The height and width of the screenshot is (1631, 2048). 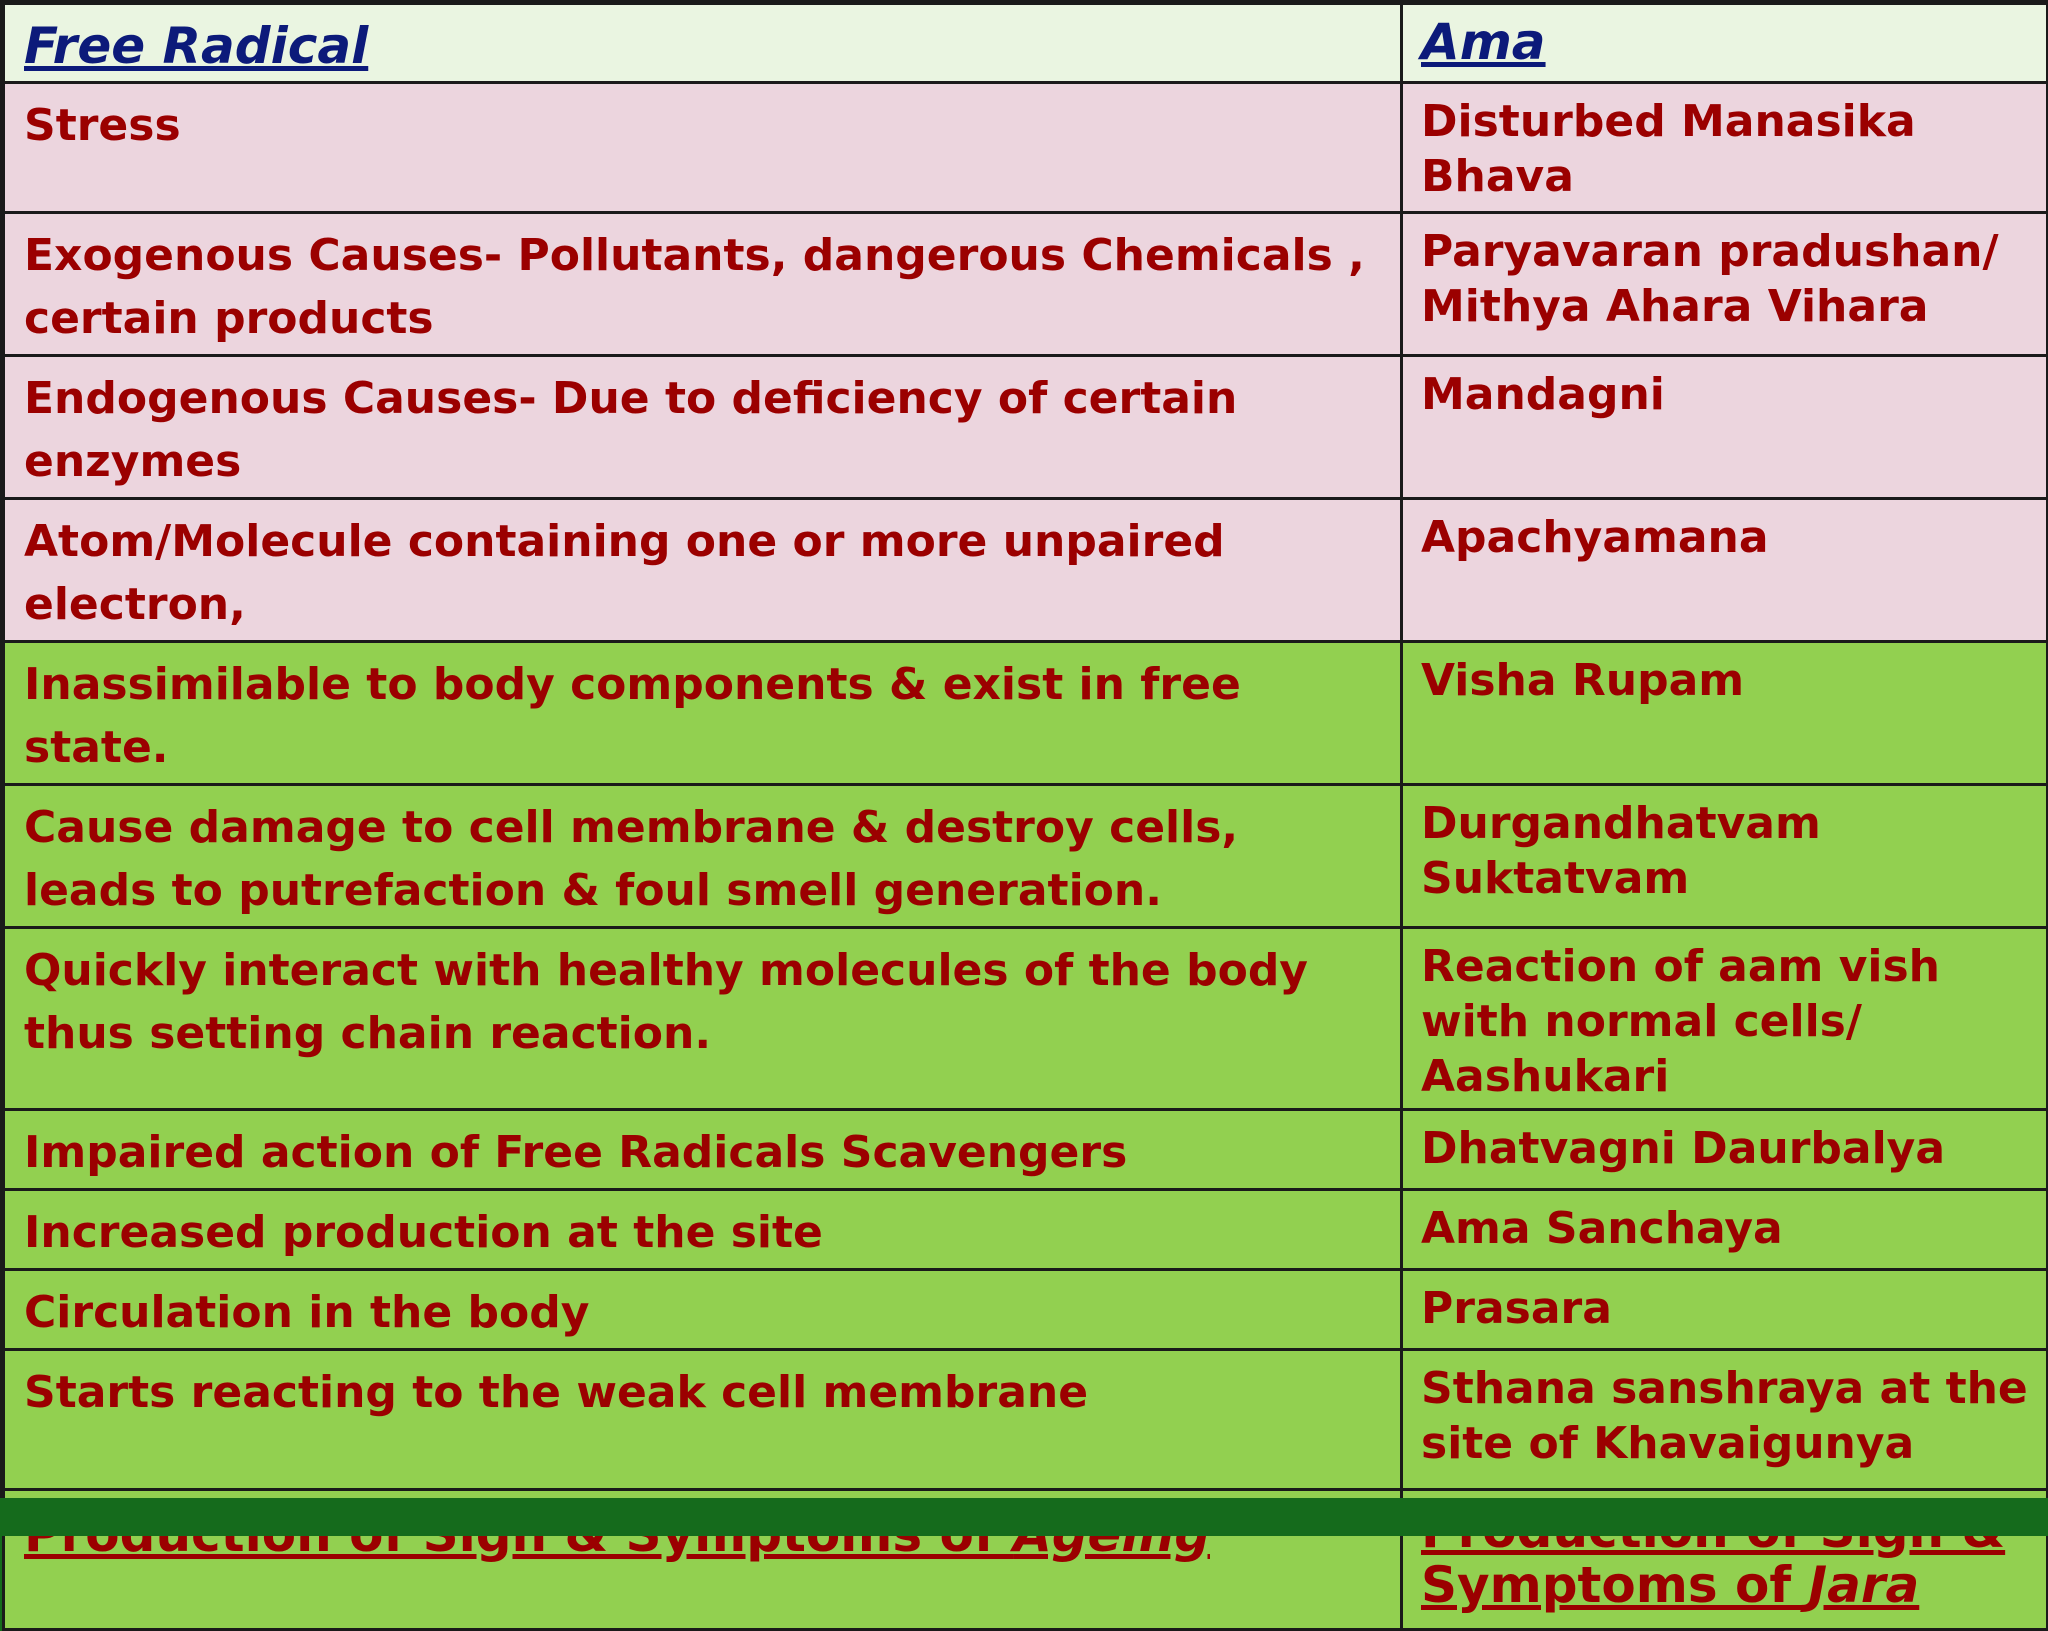 What do you see at coordinates (1724, 427) in the screenshot?
I see `row-right-cell: Mandagni` at bounding box center [1724, 427].